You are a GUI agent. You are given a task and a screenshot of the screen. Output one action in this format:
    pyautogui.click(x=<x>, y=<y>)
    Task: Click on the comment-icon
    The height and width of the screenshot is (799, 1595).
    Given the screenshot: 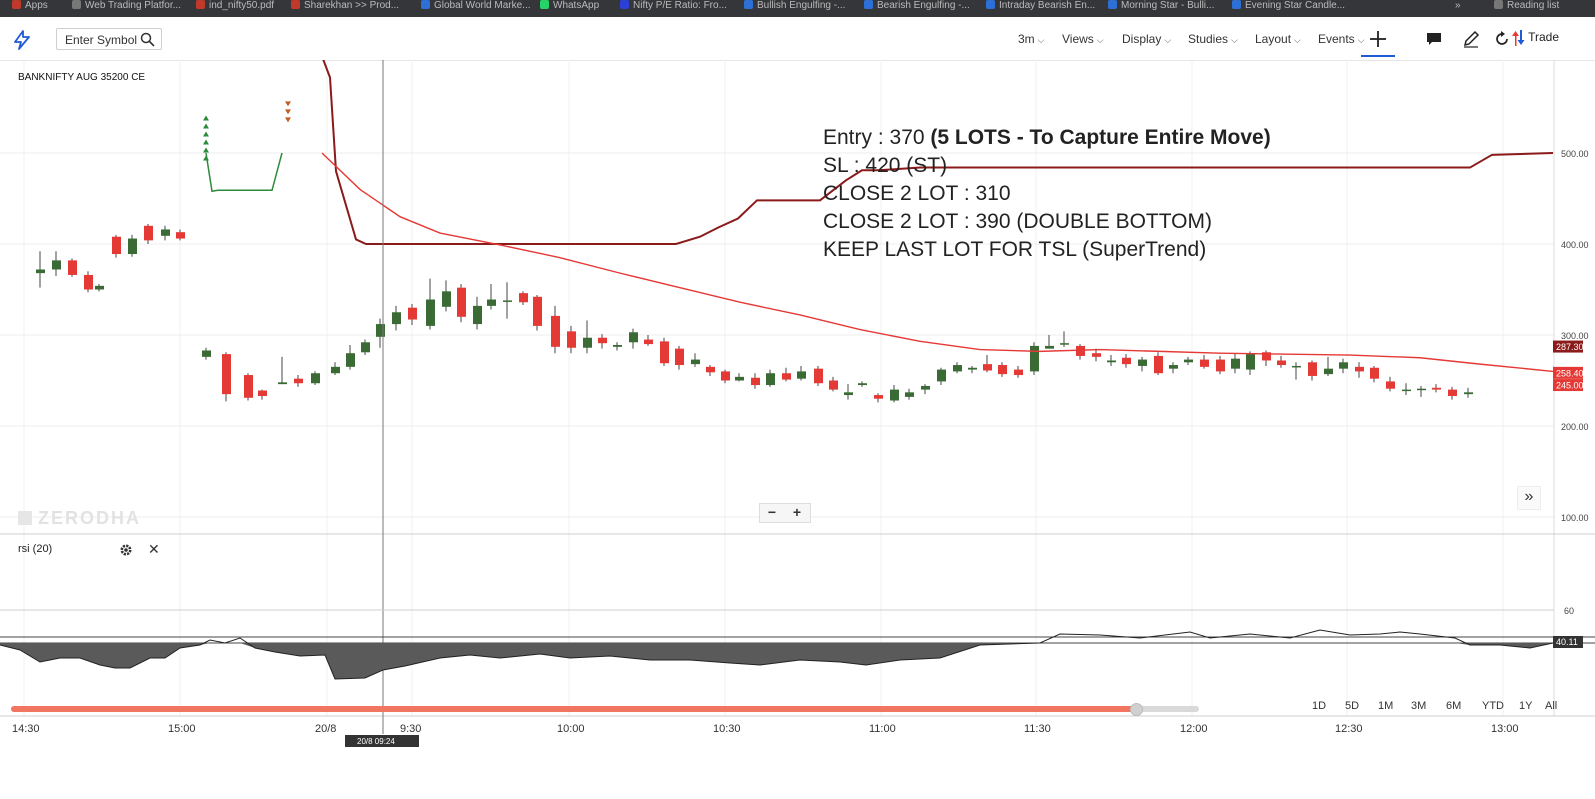 What is the action you would take?
    pyautogui.click(x=1434, y=39)
    